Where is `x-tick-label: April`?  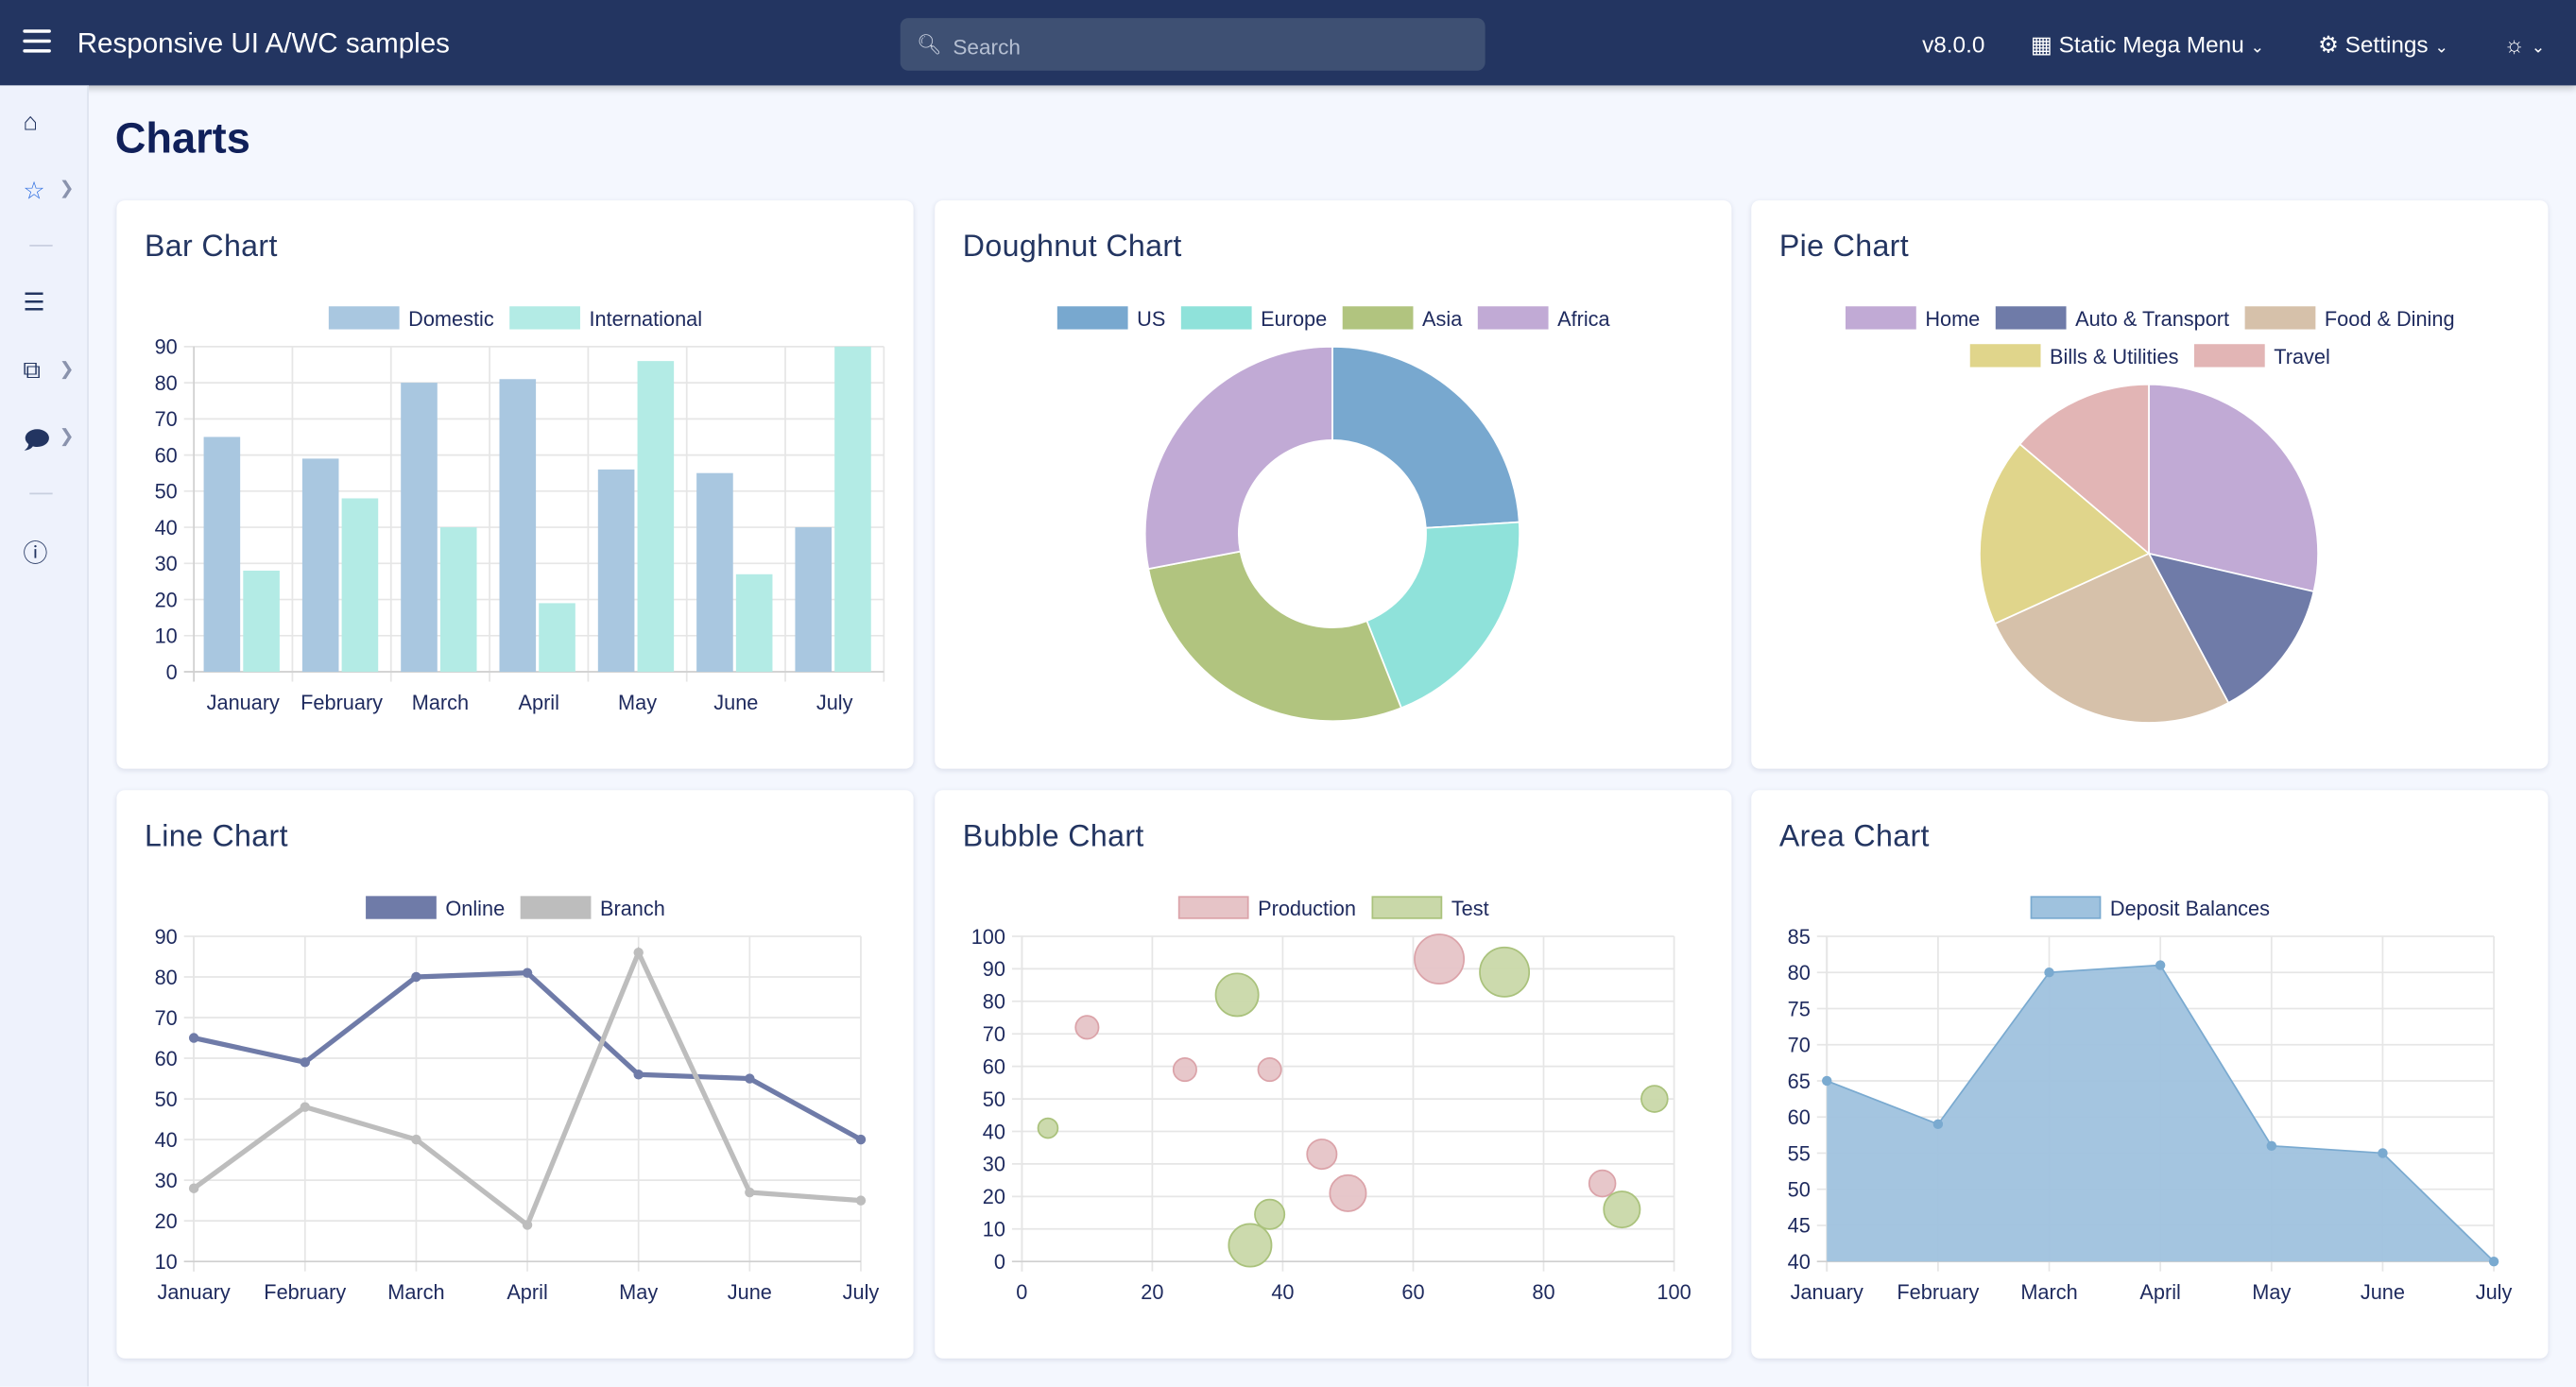
x-tick-label: April is located at coordinates (527, 1292).